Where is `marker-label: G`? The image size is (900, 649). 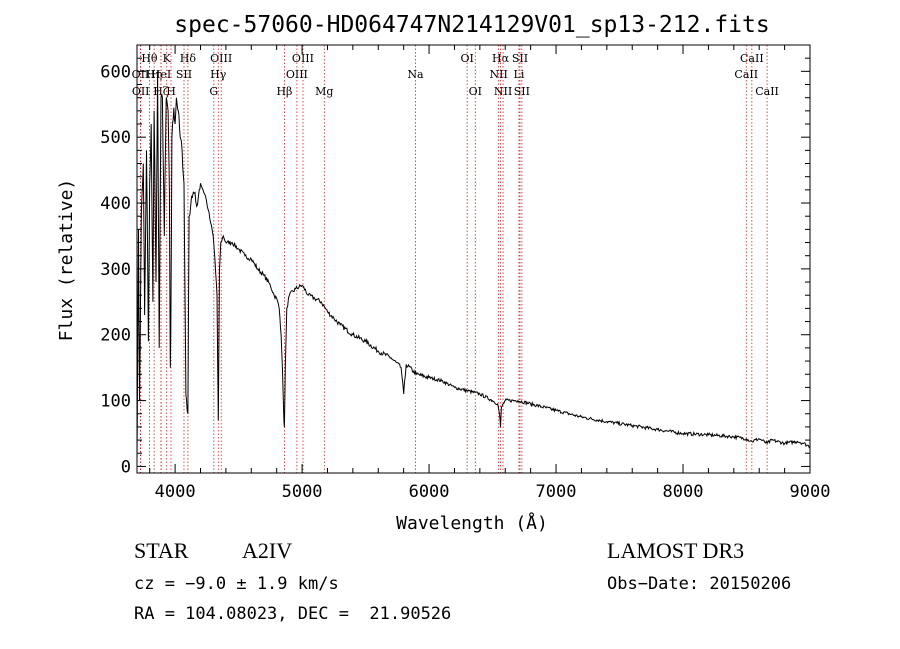
marker-label: G is located at coordinates (213, 91).